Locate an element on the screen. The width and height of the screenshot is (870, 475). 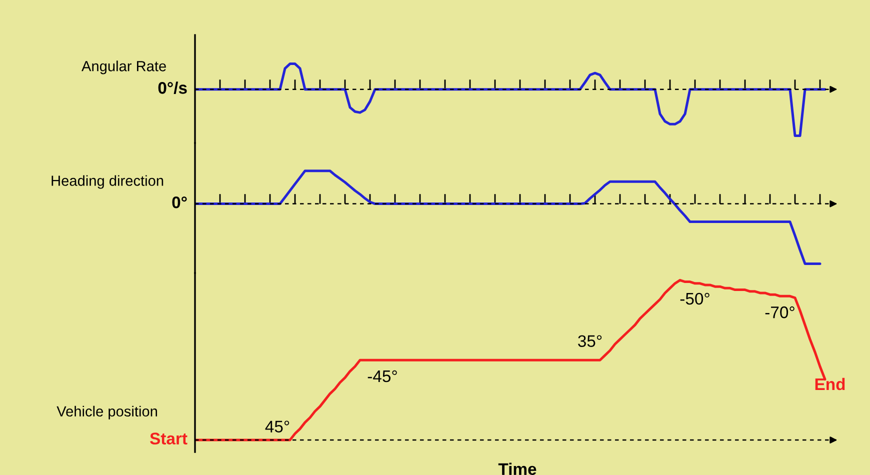
y-axis-title: Heading direction is located at coordinates (108, 182).